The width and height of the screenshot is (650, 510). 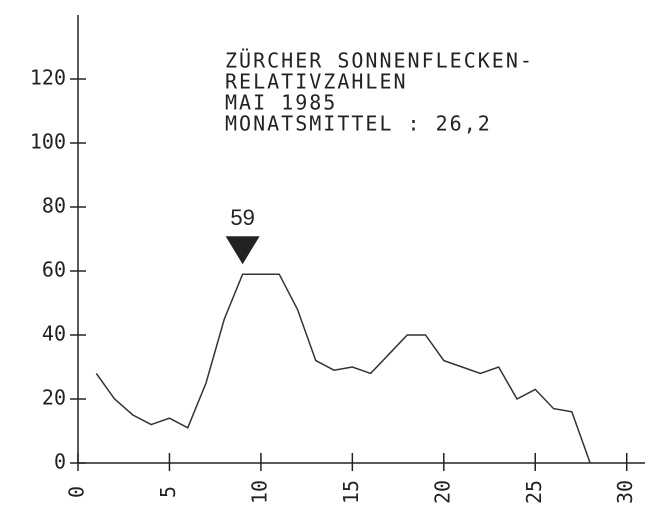 What do you see at coordinates (534, 492) in the screenshot?
I see `x-tick-label: 25` at bounding box center [534, 492].